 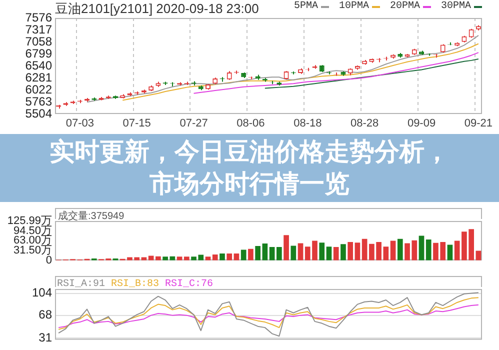 What do you see at coordinates (250, 124) in the screenshot?
I see `x-tick-label: 08-06` at bounding box center [250, 124].